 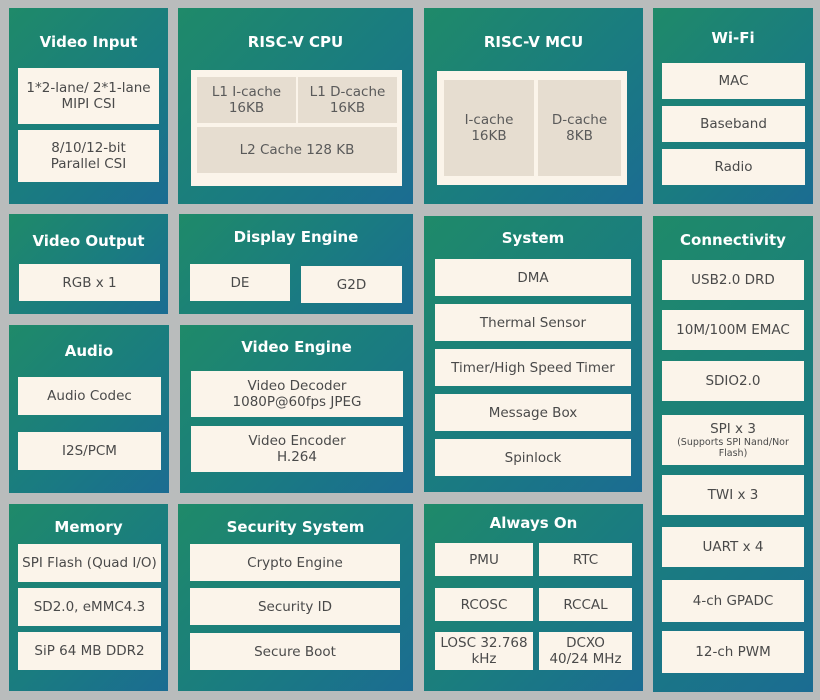 What do you see at coordinates (733, 429) in the screenshot?
I see `spi-label: SPI x 3` at bounding box center [733, 429].